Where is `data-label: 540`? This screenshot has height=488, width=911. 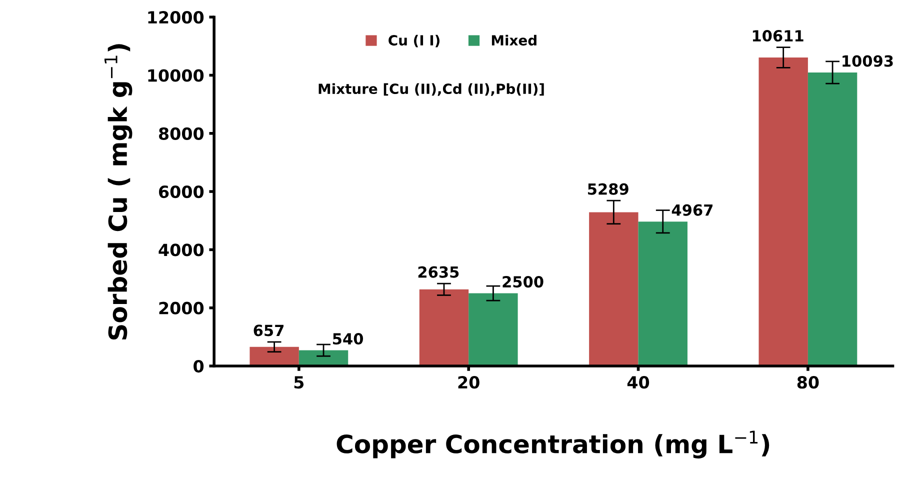 data-label: 540 is located at coordinates (348, 339).